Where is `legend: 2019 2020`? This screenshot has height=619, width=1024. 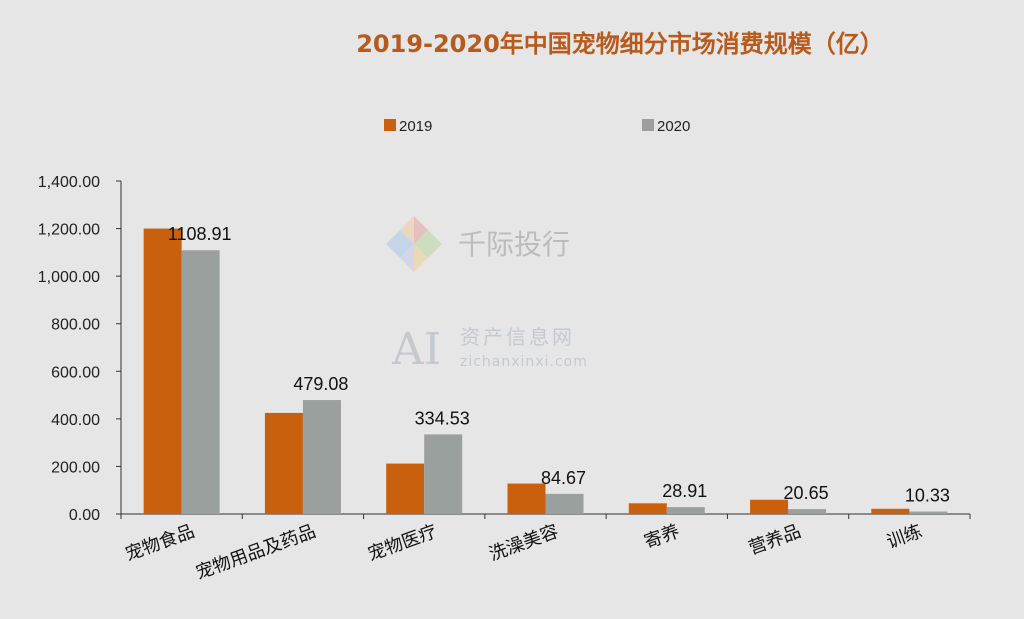
legend: 2019 2020 is located at coordinates (537, 126).